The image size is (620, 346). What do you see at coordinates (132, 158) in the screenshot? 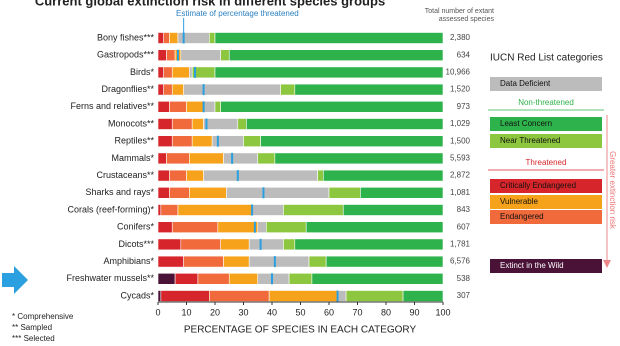
I see `y-tick-label: Mammals*` at bounding box center [132, 158].